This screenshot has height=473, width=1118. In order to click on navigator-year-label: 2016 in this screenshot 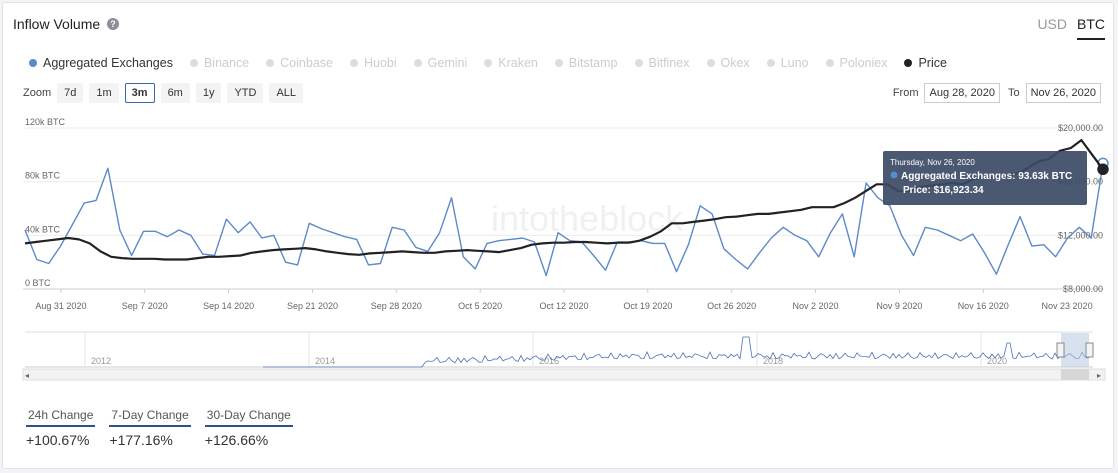, I will do `click(549, 361)`.